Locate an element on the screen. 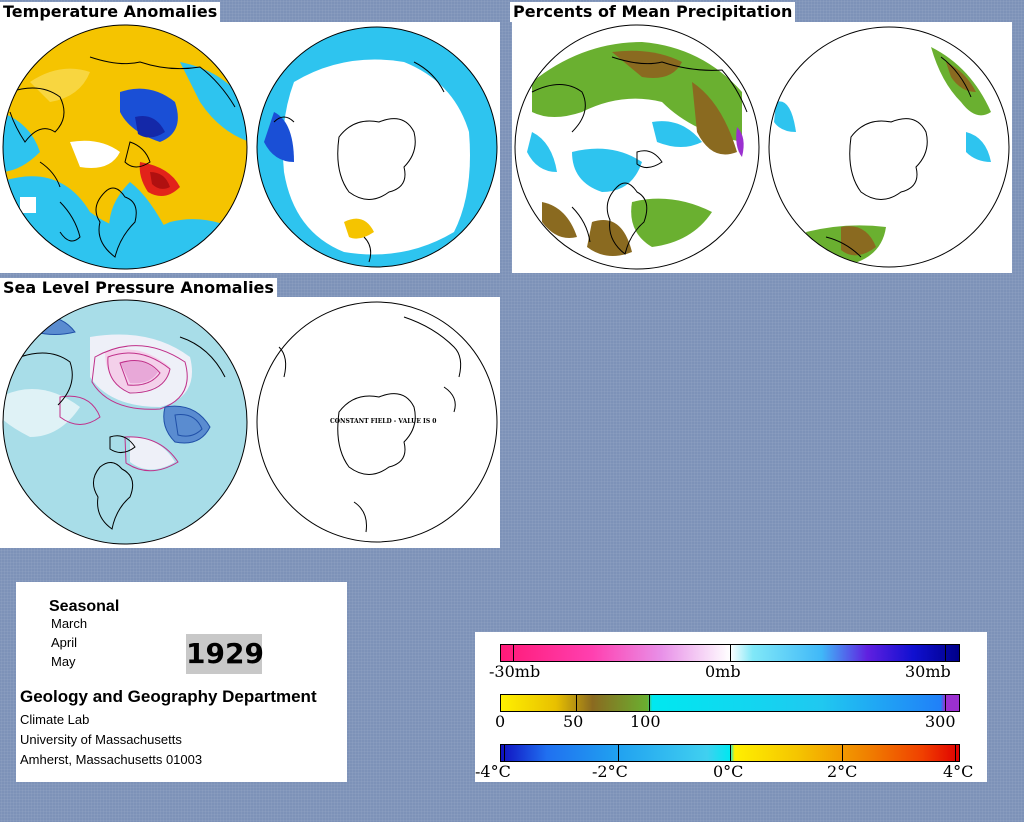 The image size is (1024, 822). pressure-label-min: -30mb is located at coordinates (515, 671).